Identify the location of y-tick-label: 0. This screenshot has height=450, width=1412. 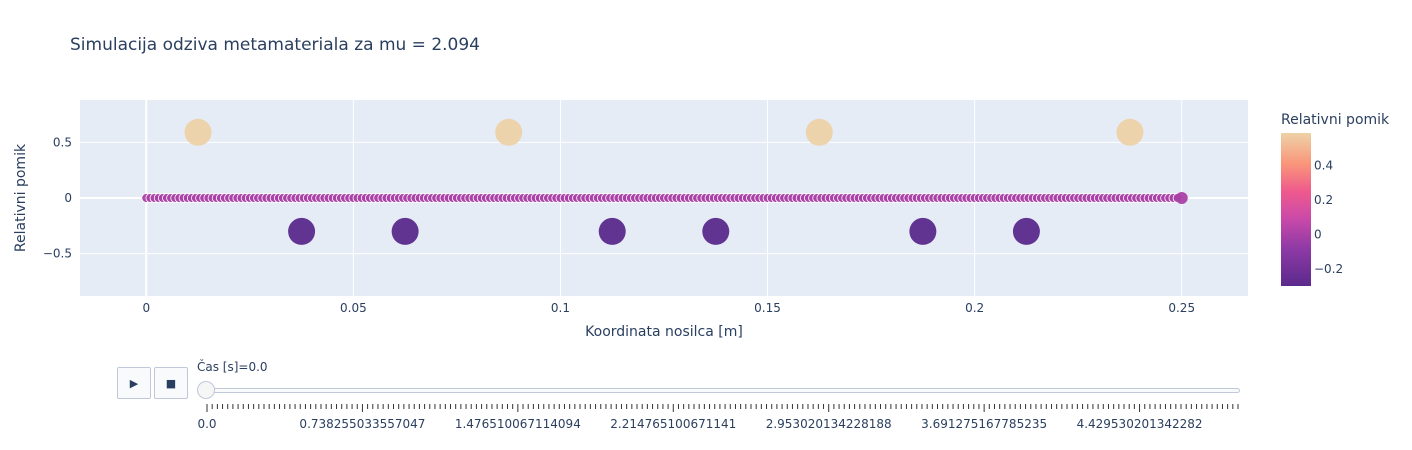
(68, 198).